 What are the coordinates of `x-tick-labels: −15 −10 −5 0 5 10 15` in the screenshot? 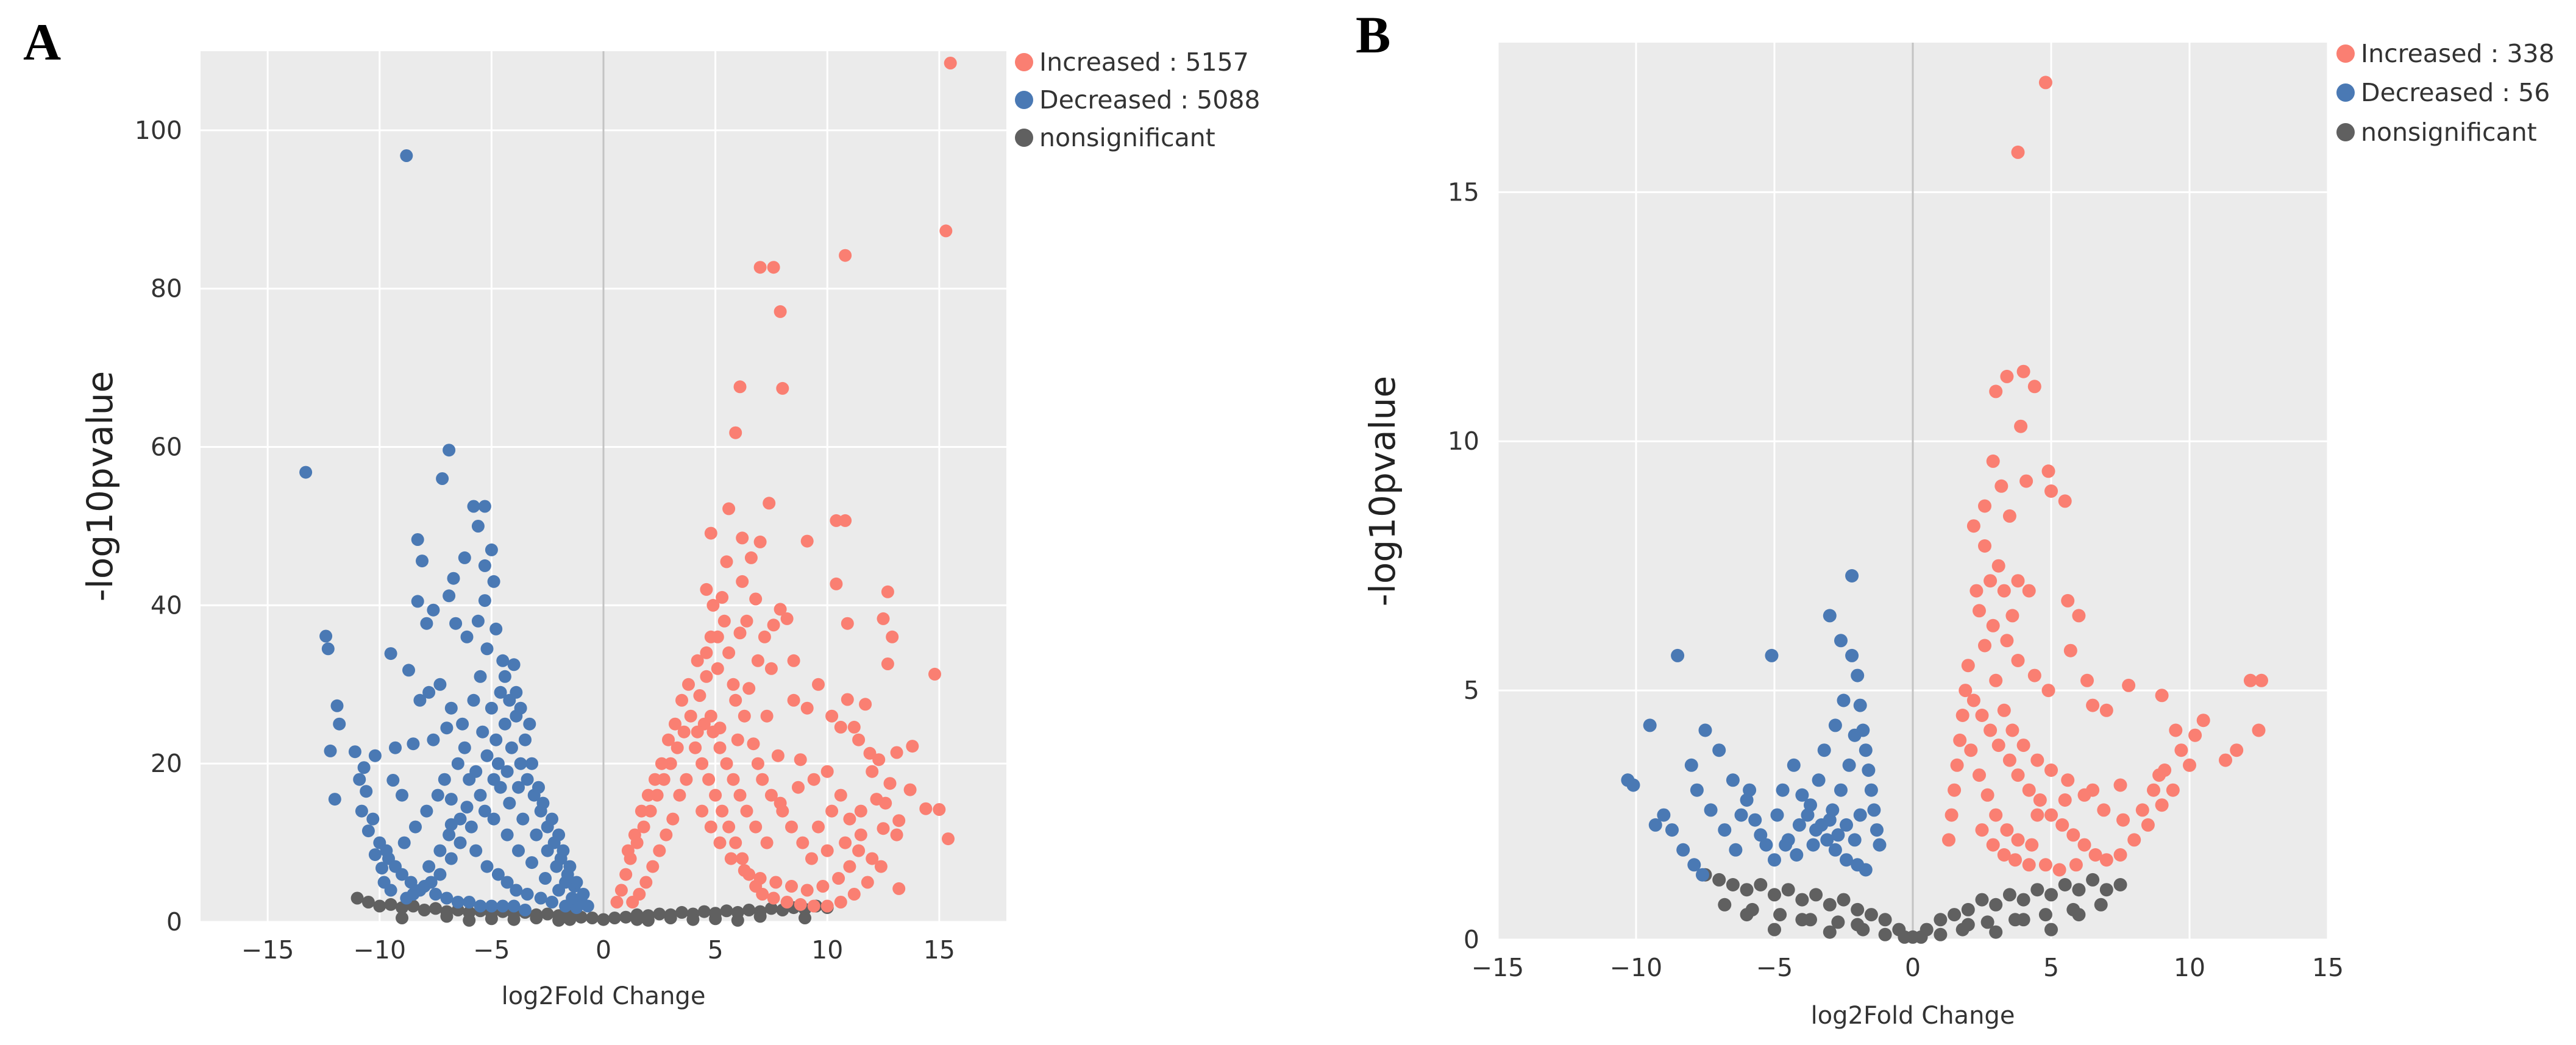 It's located at (598, 950).